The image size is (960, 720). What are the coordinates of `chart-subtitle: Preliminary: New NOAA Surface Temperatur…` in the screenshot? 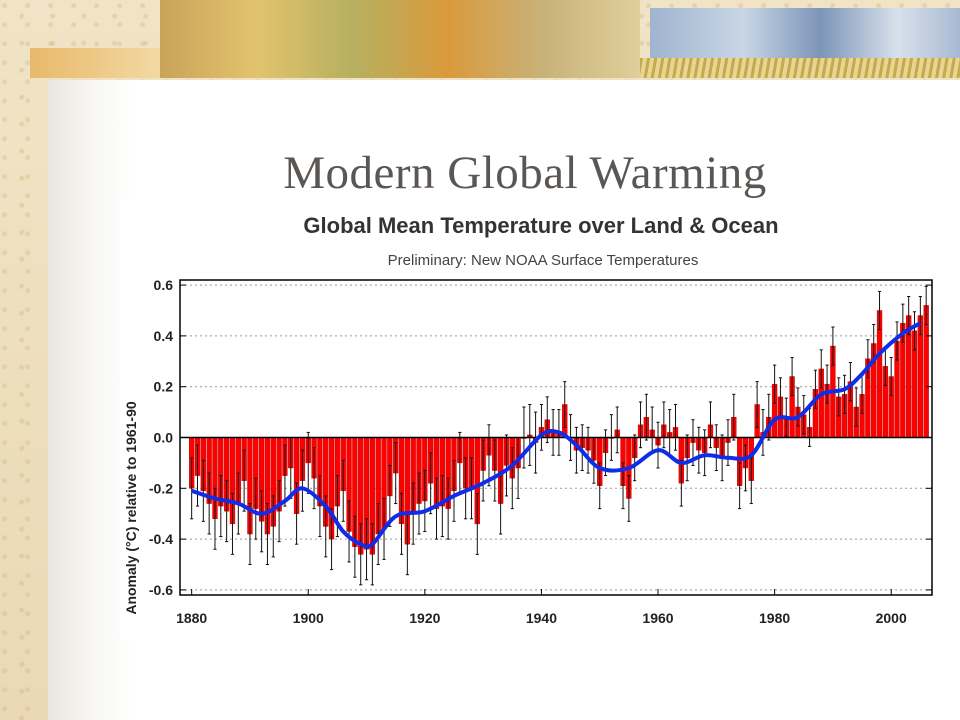 It's located at (543, 260).